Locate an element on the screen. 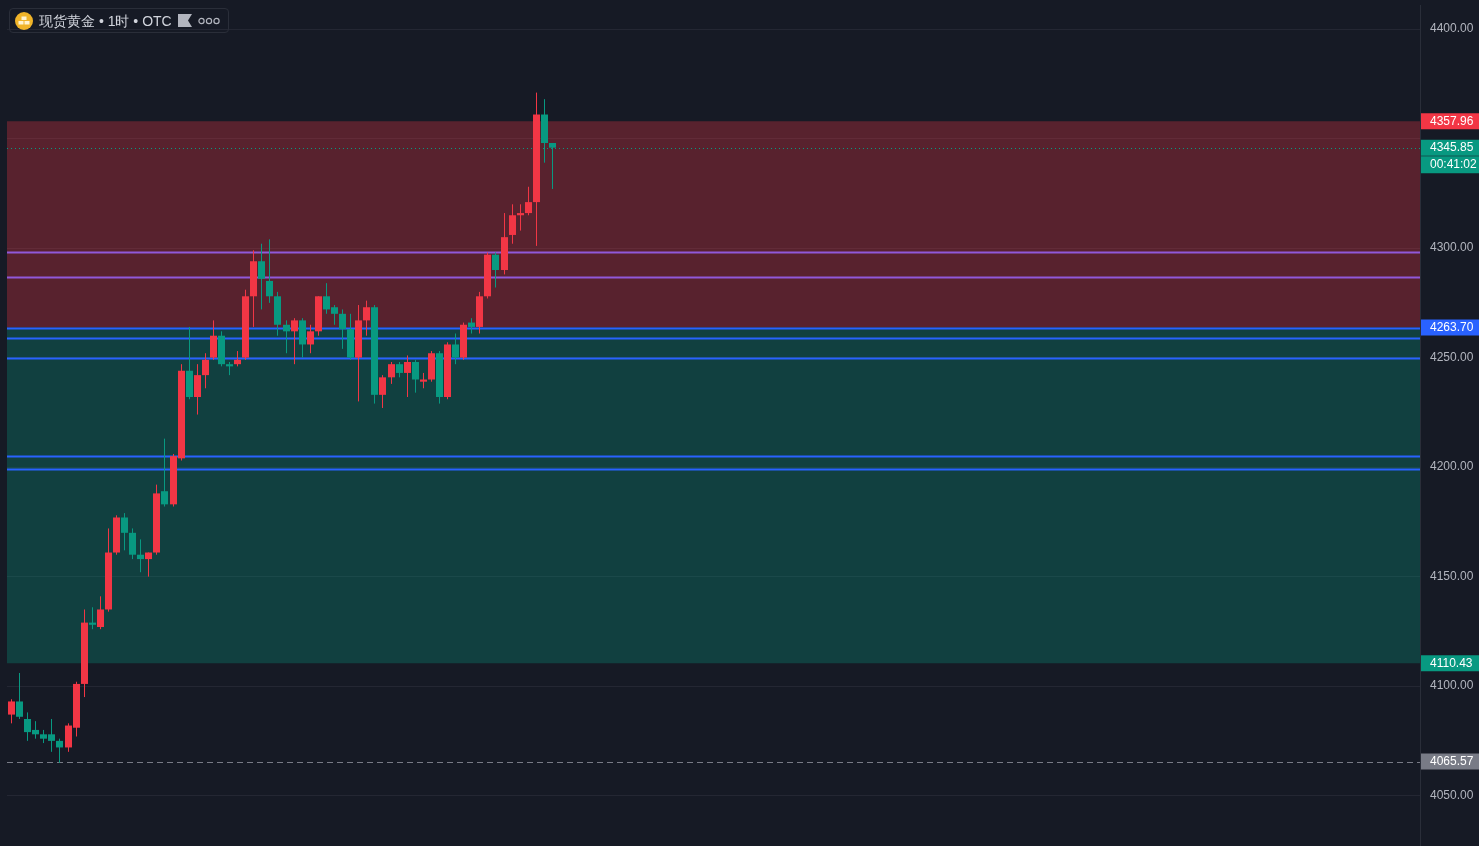 The width and height of the screenshot is (1479, 846). ref-line-label: 4065.57 is located at coordinates (1452, 761).